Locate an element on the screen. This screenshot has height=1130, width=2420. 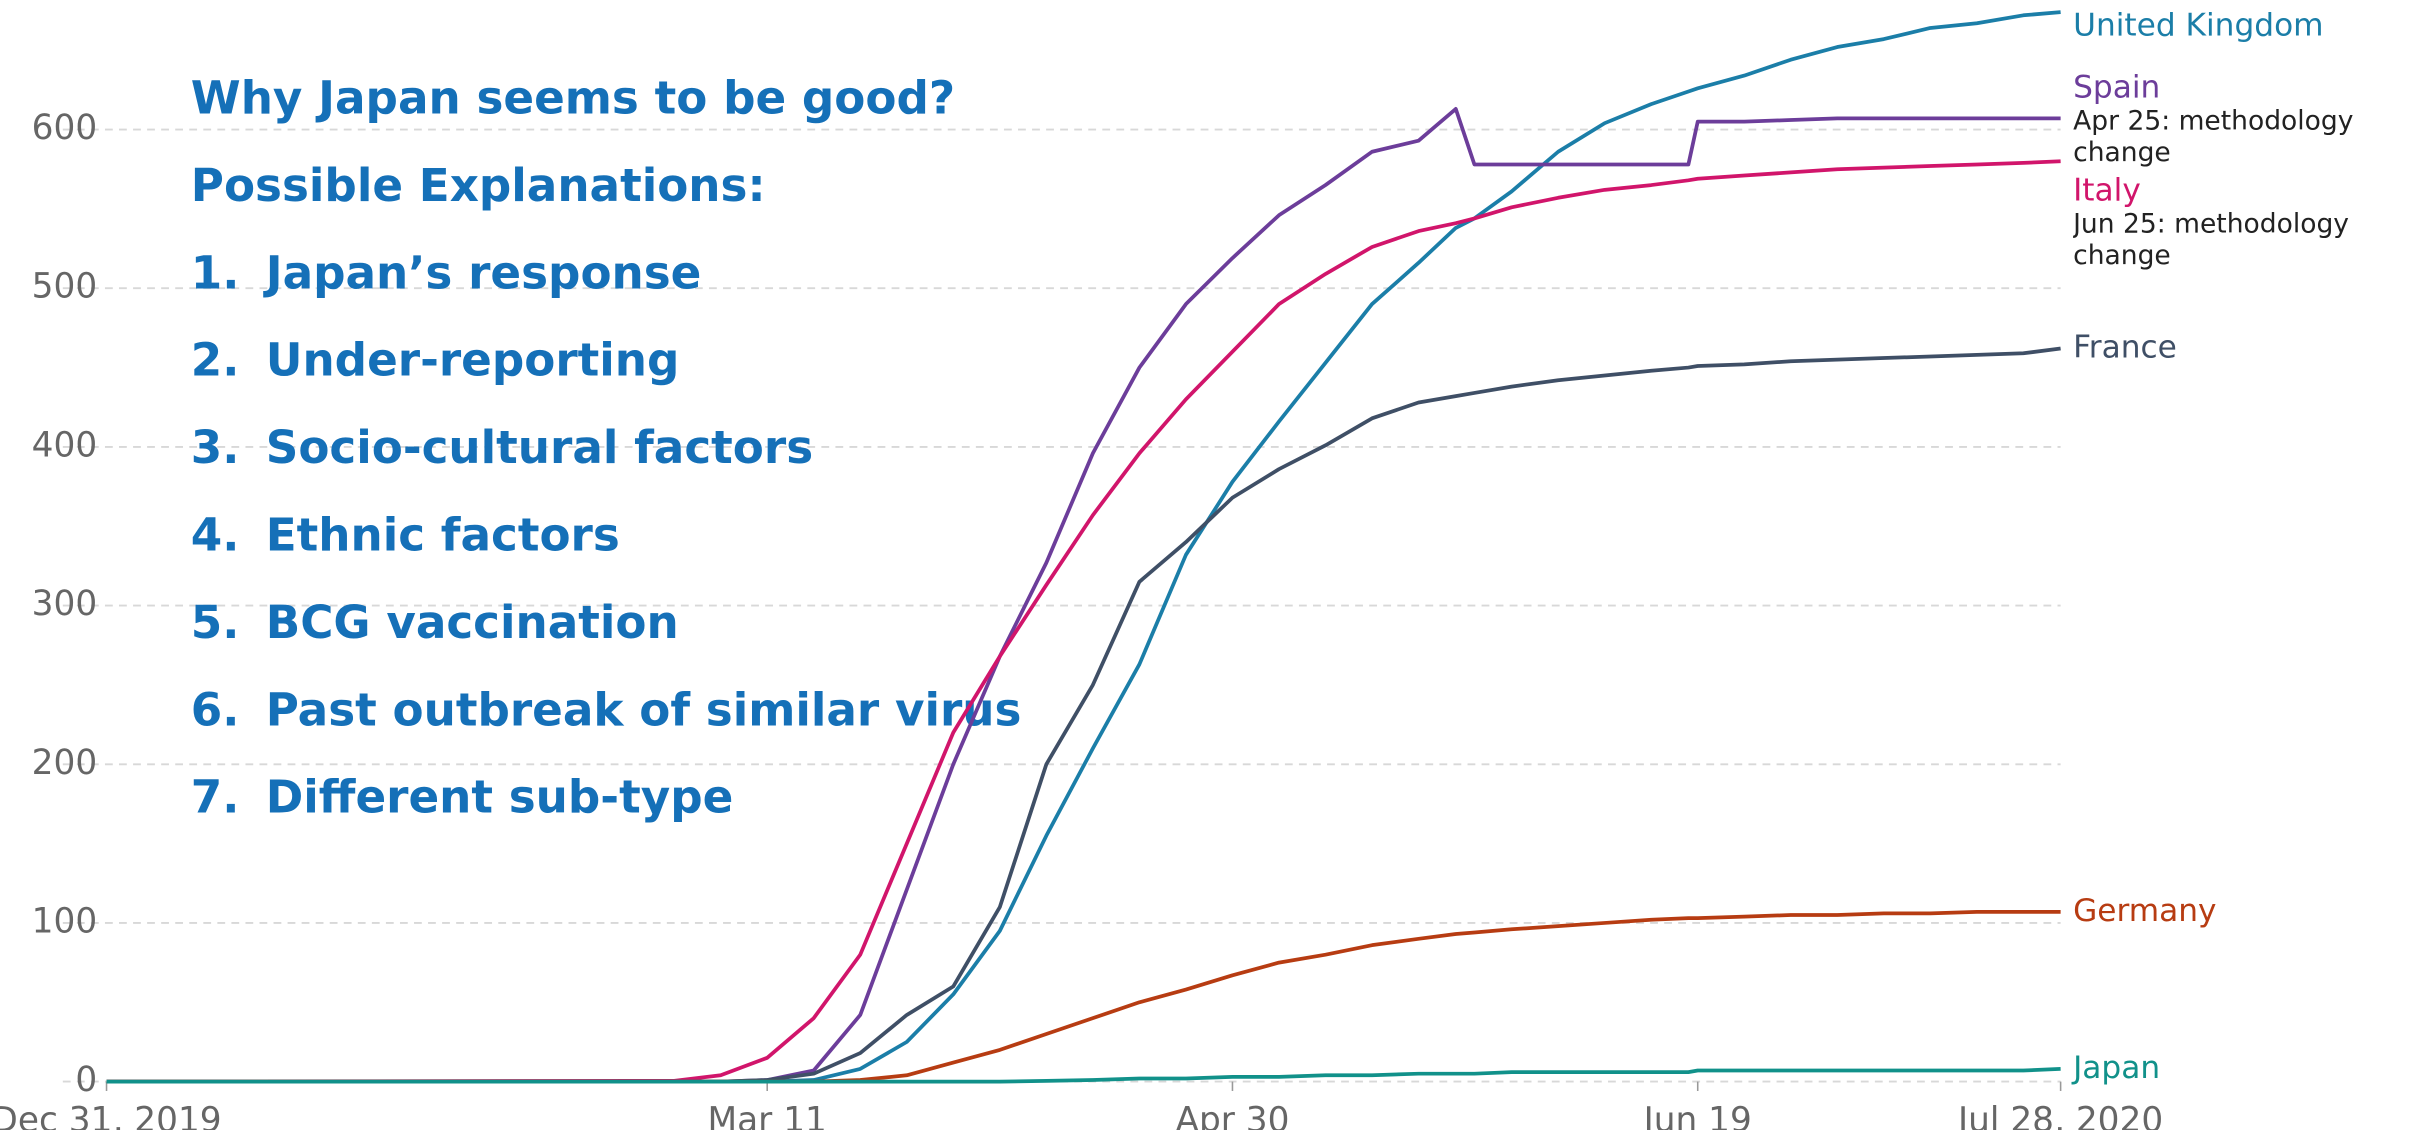
x-tick-label: Jun 19 is located at coordinates (1697, 1115).